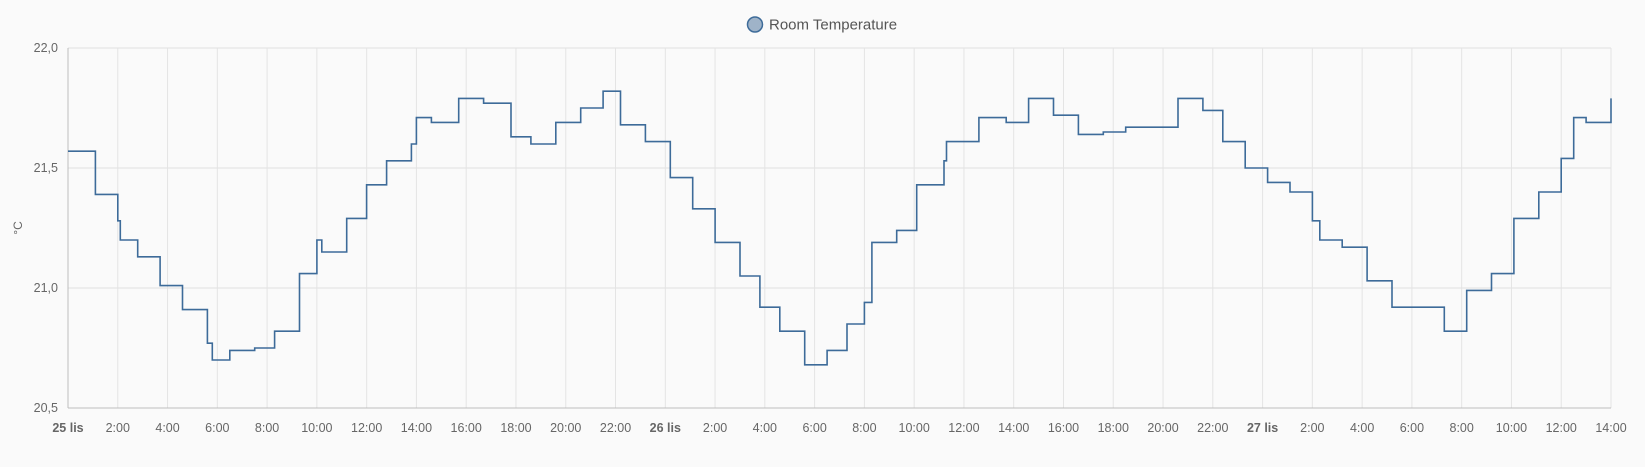  I want to click on y-axis-label: °C, so click(18, 228).